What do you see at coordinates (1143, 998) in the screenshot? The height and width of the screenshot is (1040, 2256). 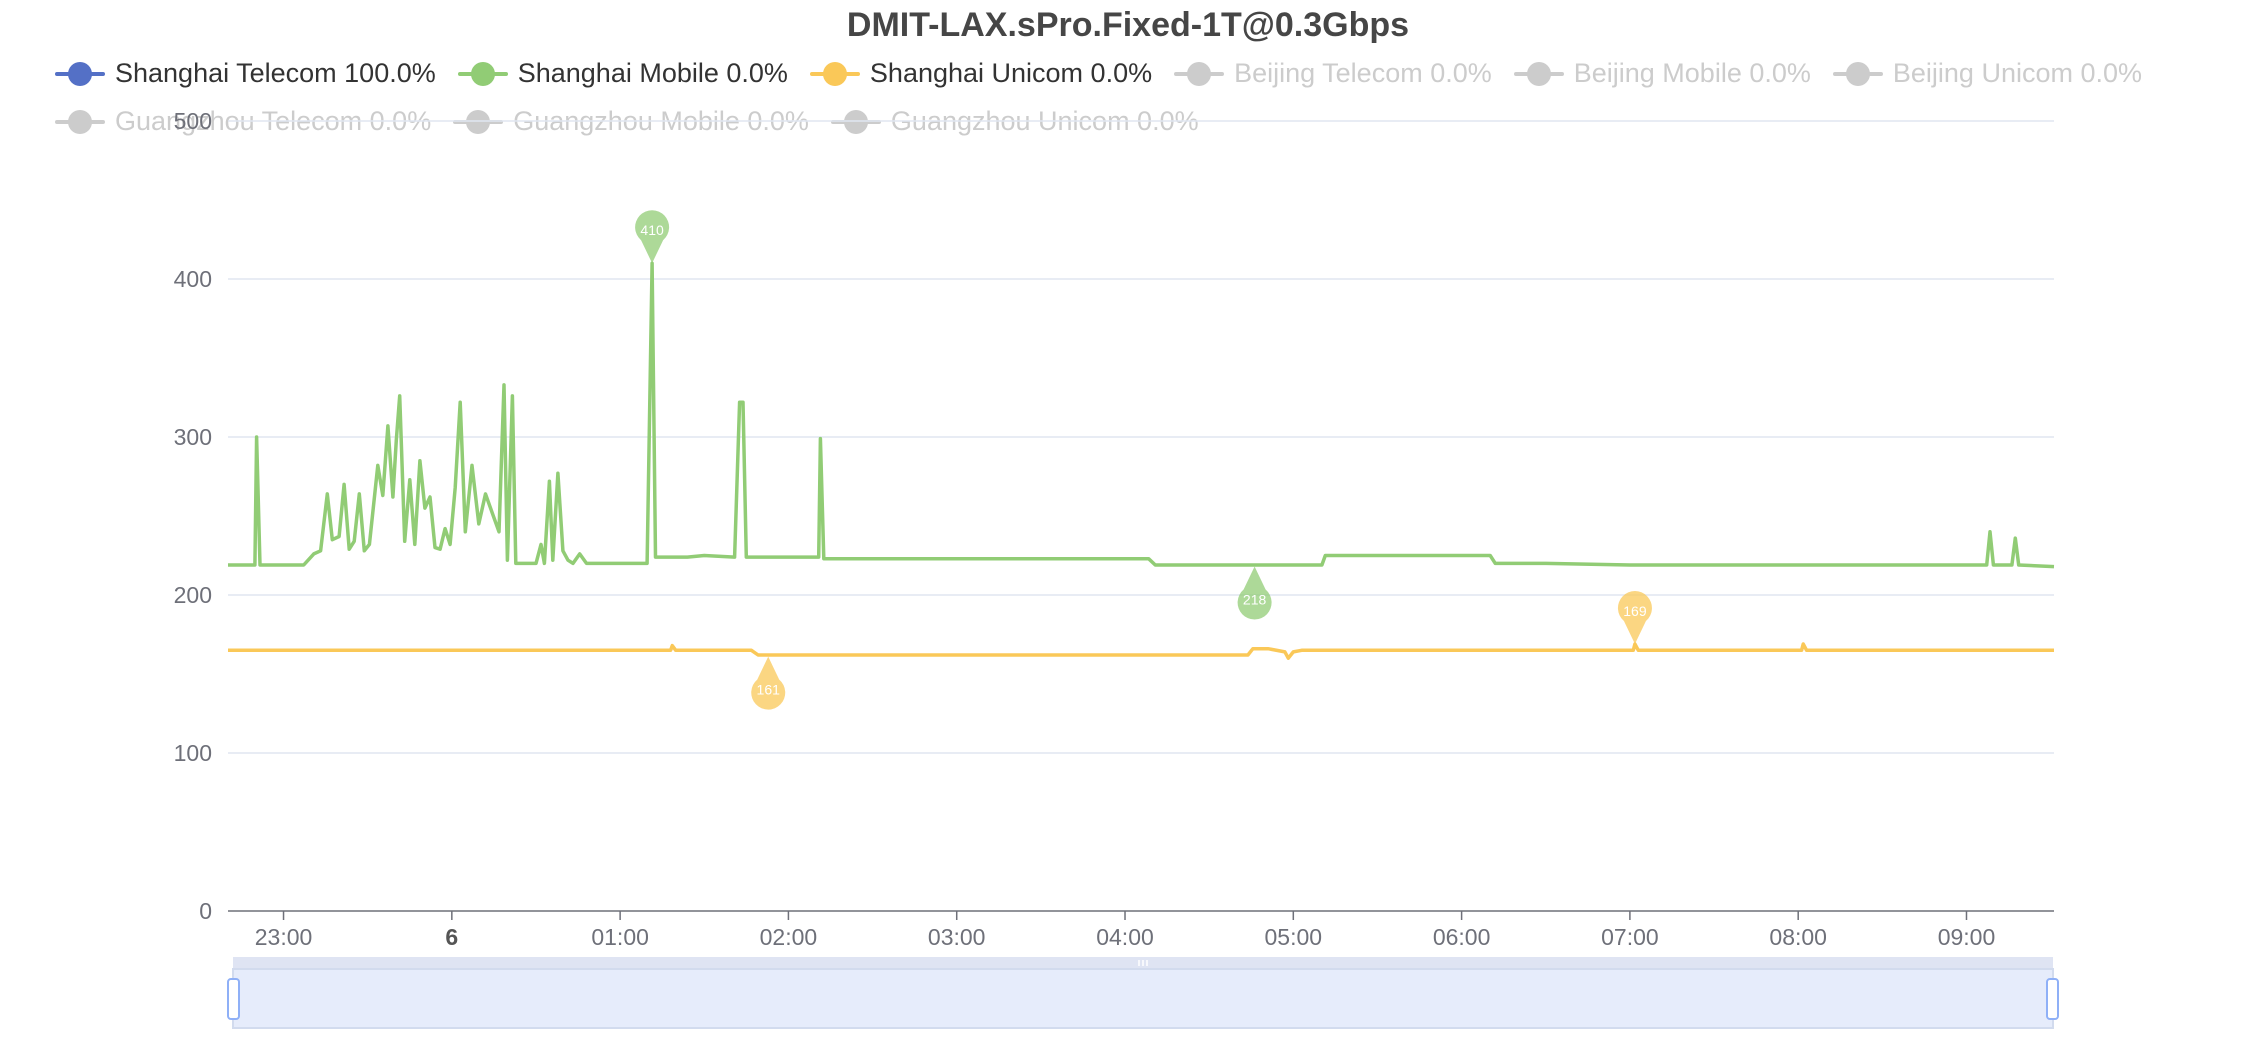 I see `datazoom-window` at bounding box center [1143, 998].